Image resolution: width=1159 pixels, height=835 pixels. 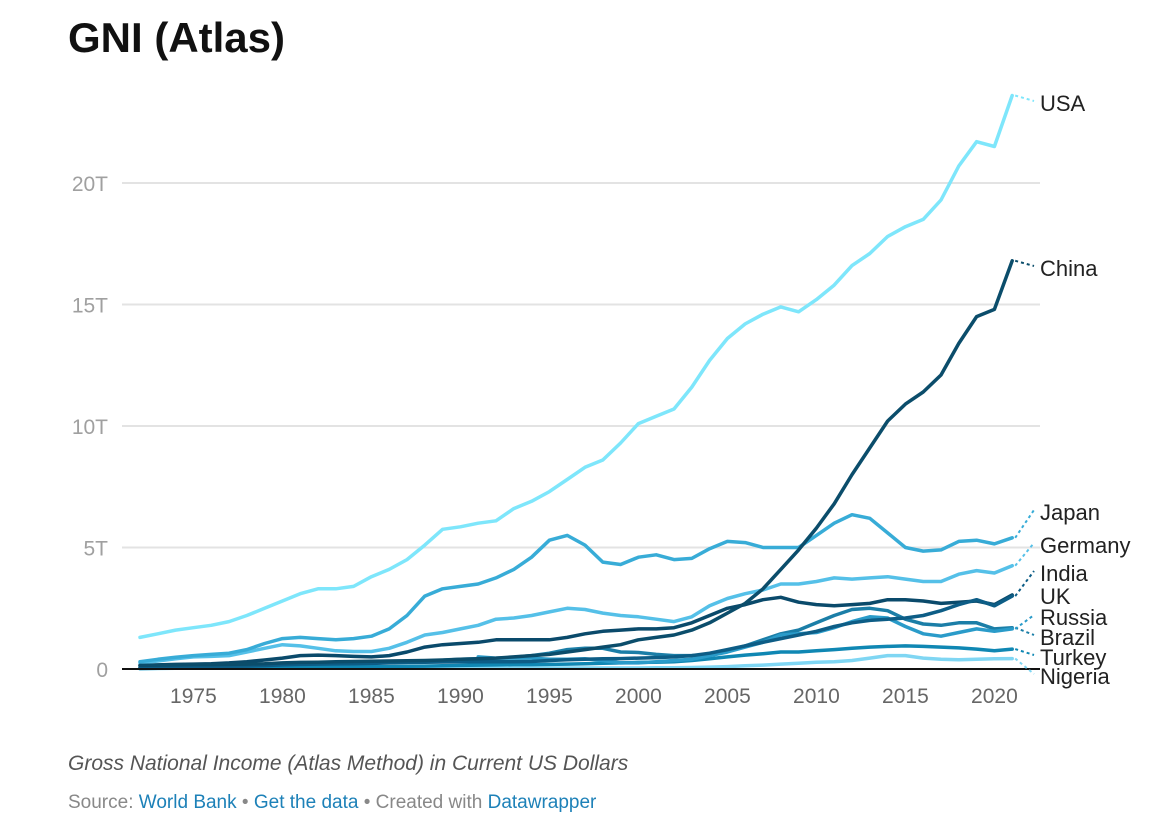 What do you see at coordinates (193, 696) in the screenshot?
I see `x-tick-label: 1975` at bounding box center [193, 696].